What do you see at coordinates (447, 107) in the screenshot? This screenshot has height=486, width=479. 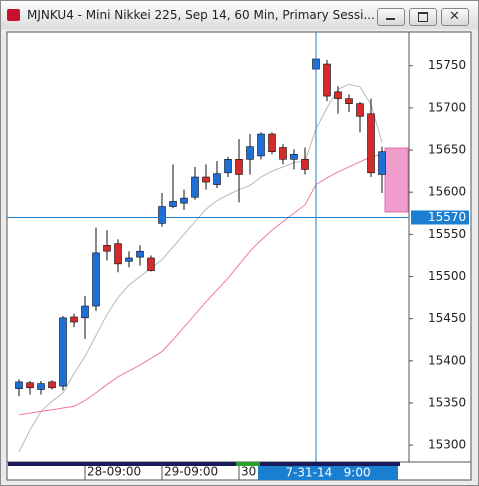 I see `y-tick-label: 15700` at bounding box center [447, 107].